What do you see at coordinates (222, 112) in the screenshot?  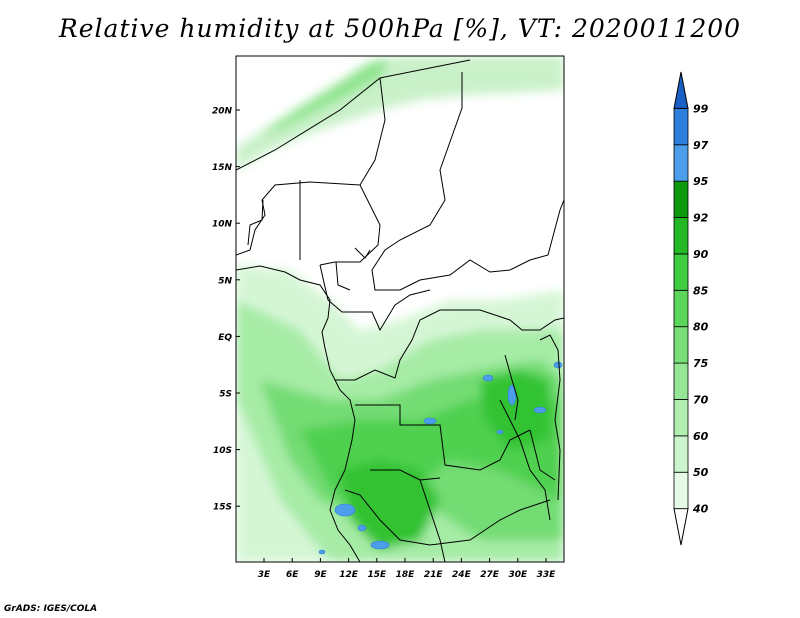 I see `lat-label: 20N` at bounding box center [222, 112].